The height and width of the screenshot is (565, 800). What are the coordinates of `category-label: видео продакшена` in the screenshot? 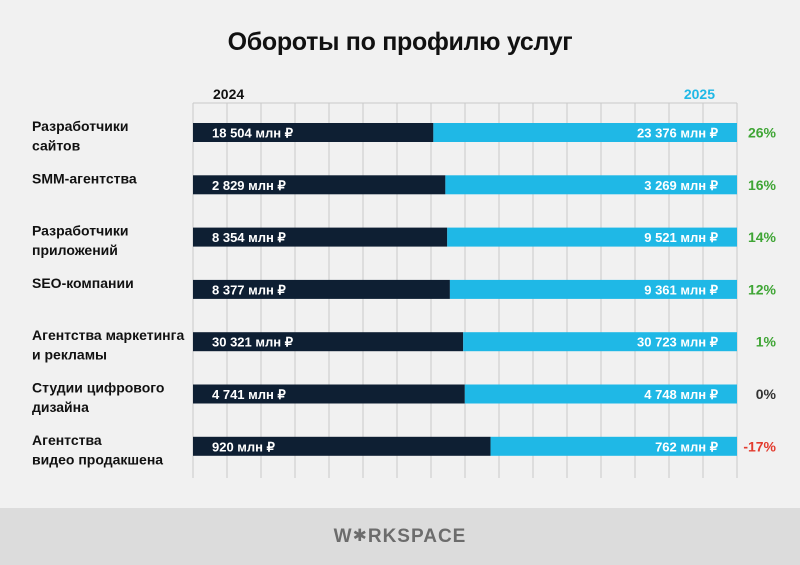 It's located at (97, 459).